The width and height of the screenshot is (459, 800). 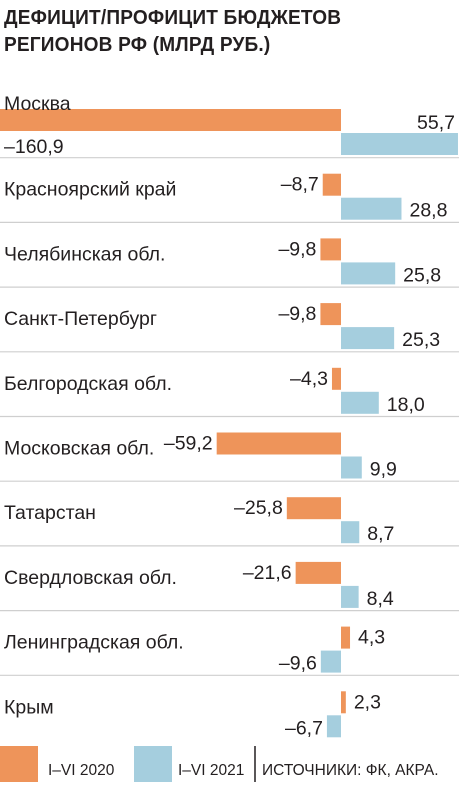 I want to click on value-label-2021: 8,4, so click(x=380, y=599).